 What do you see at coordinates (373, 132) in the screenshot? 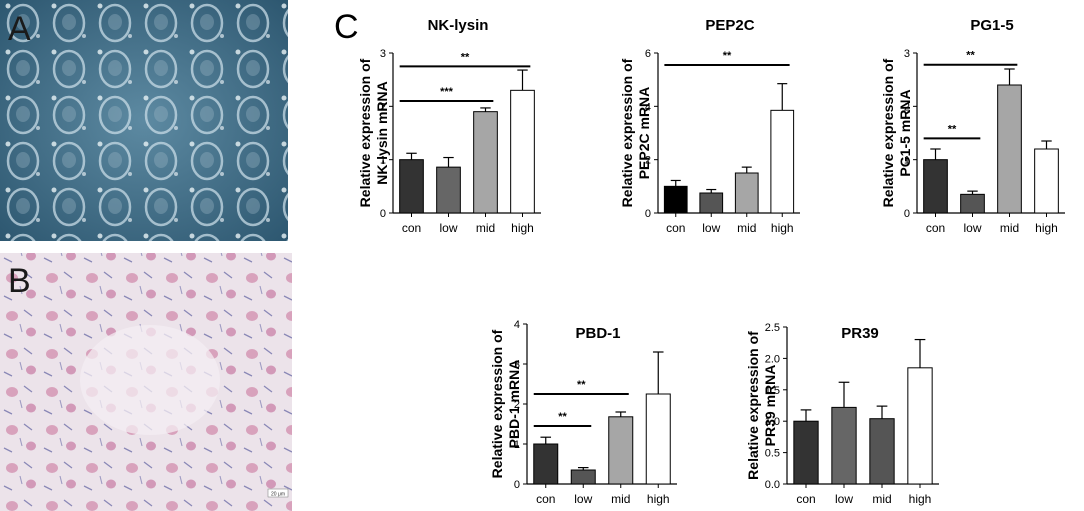
I see `y-axis-label: Relative expression ofNK-lysin mRNA` at bounding box center [373, 132].